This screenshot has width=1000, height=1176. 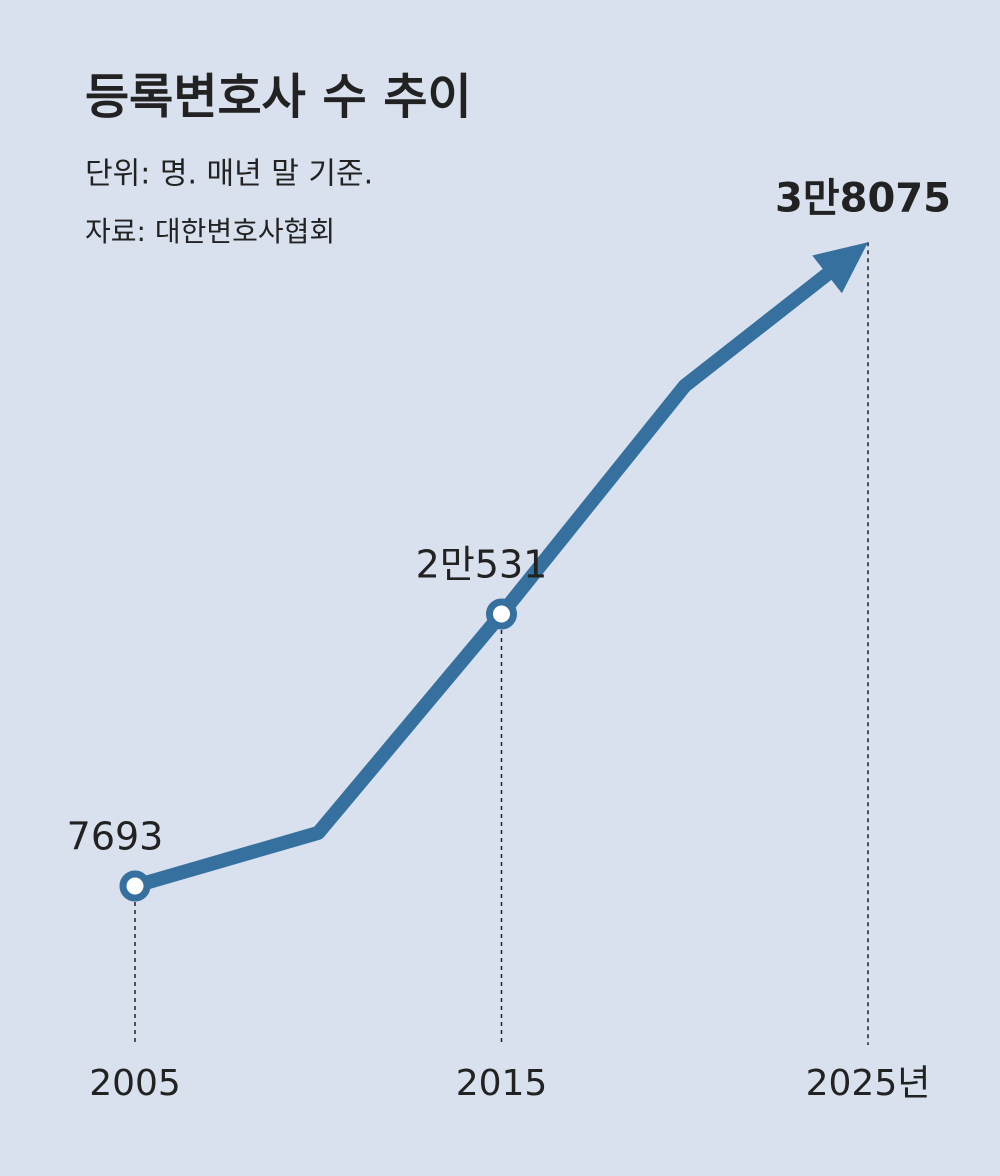 I want to click on chart-title: 등록변호사 수 추이, so click(x=278, y=97).